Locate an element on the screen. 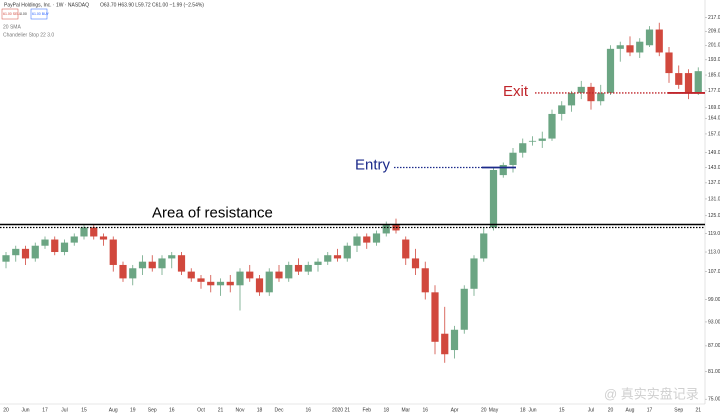 The height and width of the screenshot is (414, 720). y-tick-label: 164.00 is located at coordinates (714, 119).